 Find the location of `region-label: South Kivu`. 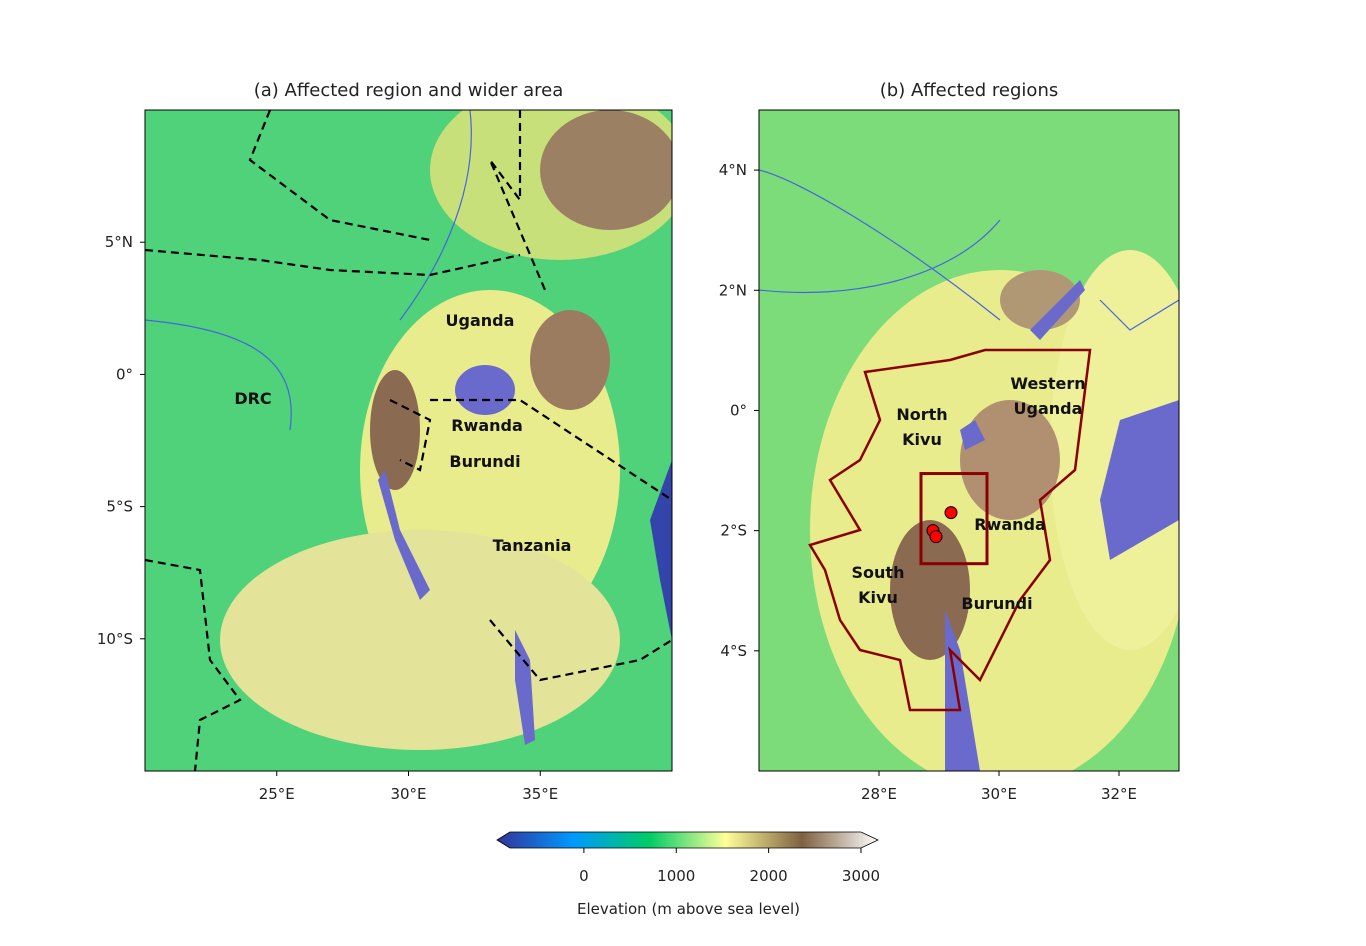

region-label: South Kivu is located at coordinates (878, 585).